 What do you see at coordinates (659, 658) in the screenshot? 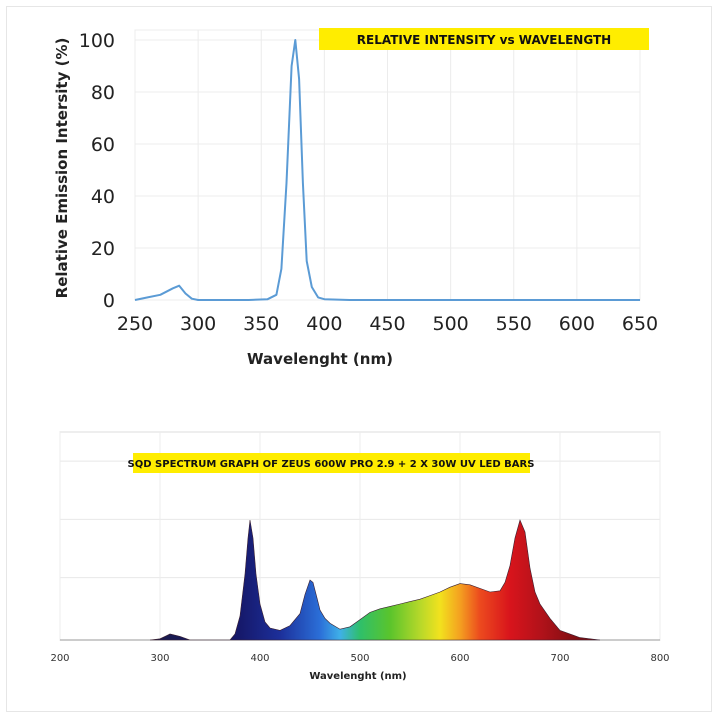
I see `x-tick-label: 800` at bounding box center [659, 658].